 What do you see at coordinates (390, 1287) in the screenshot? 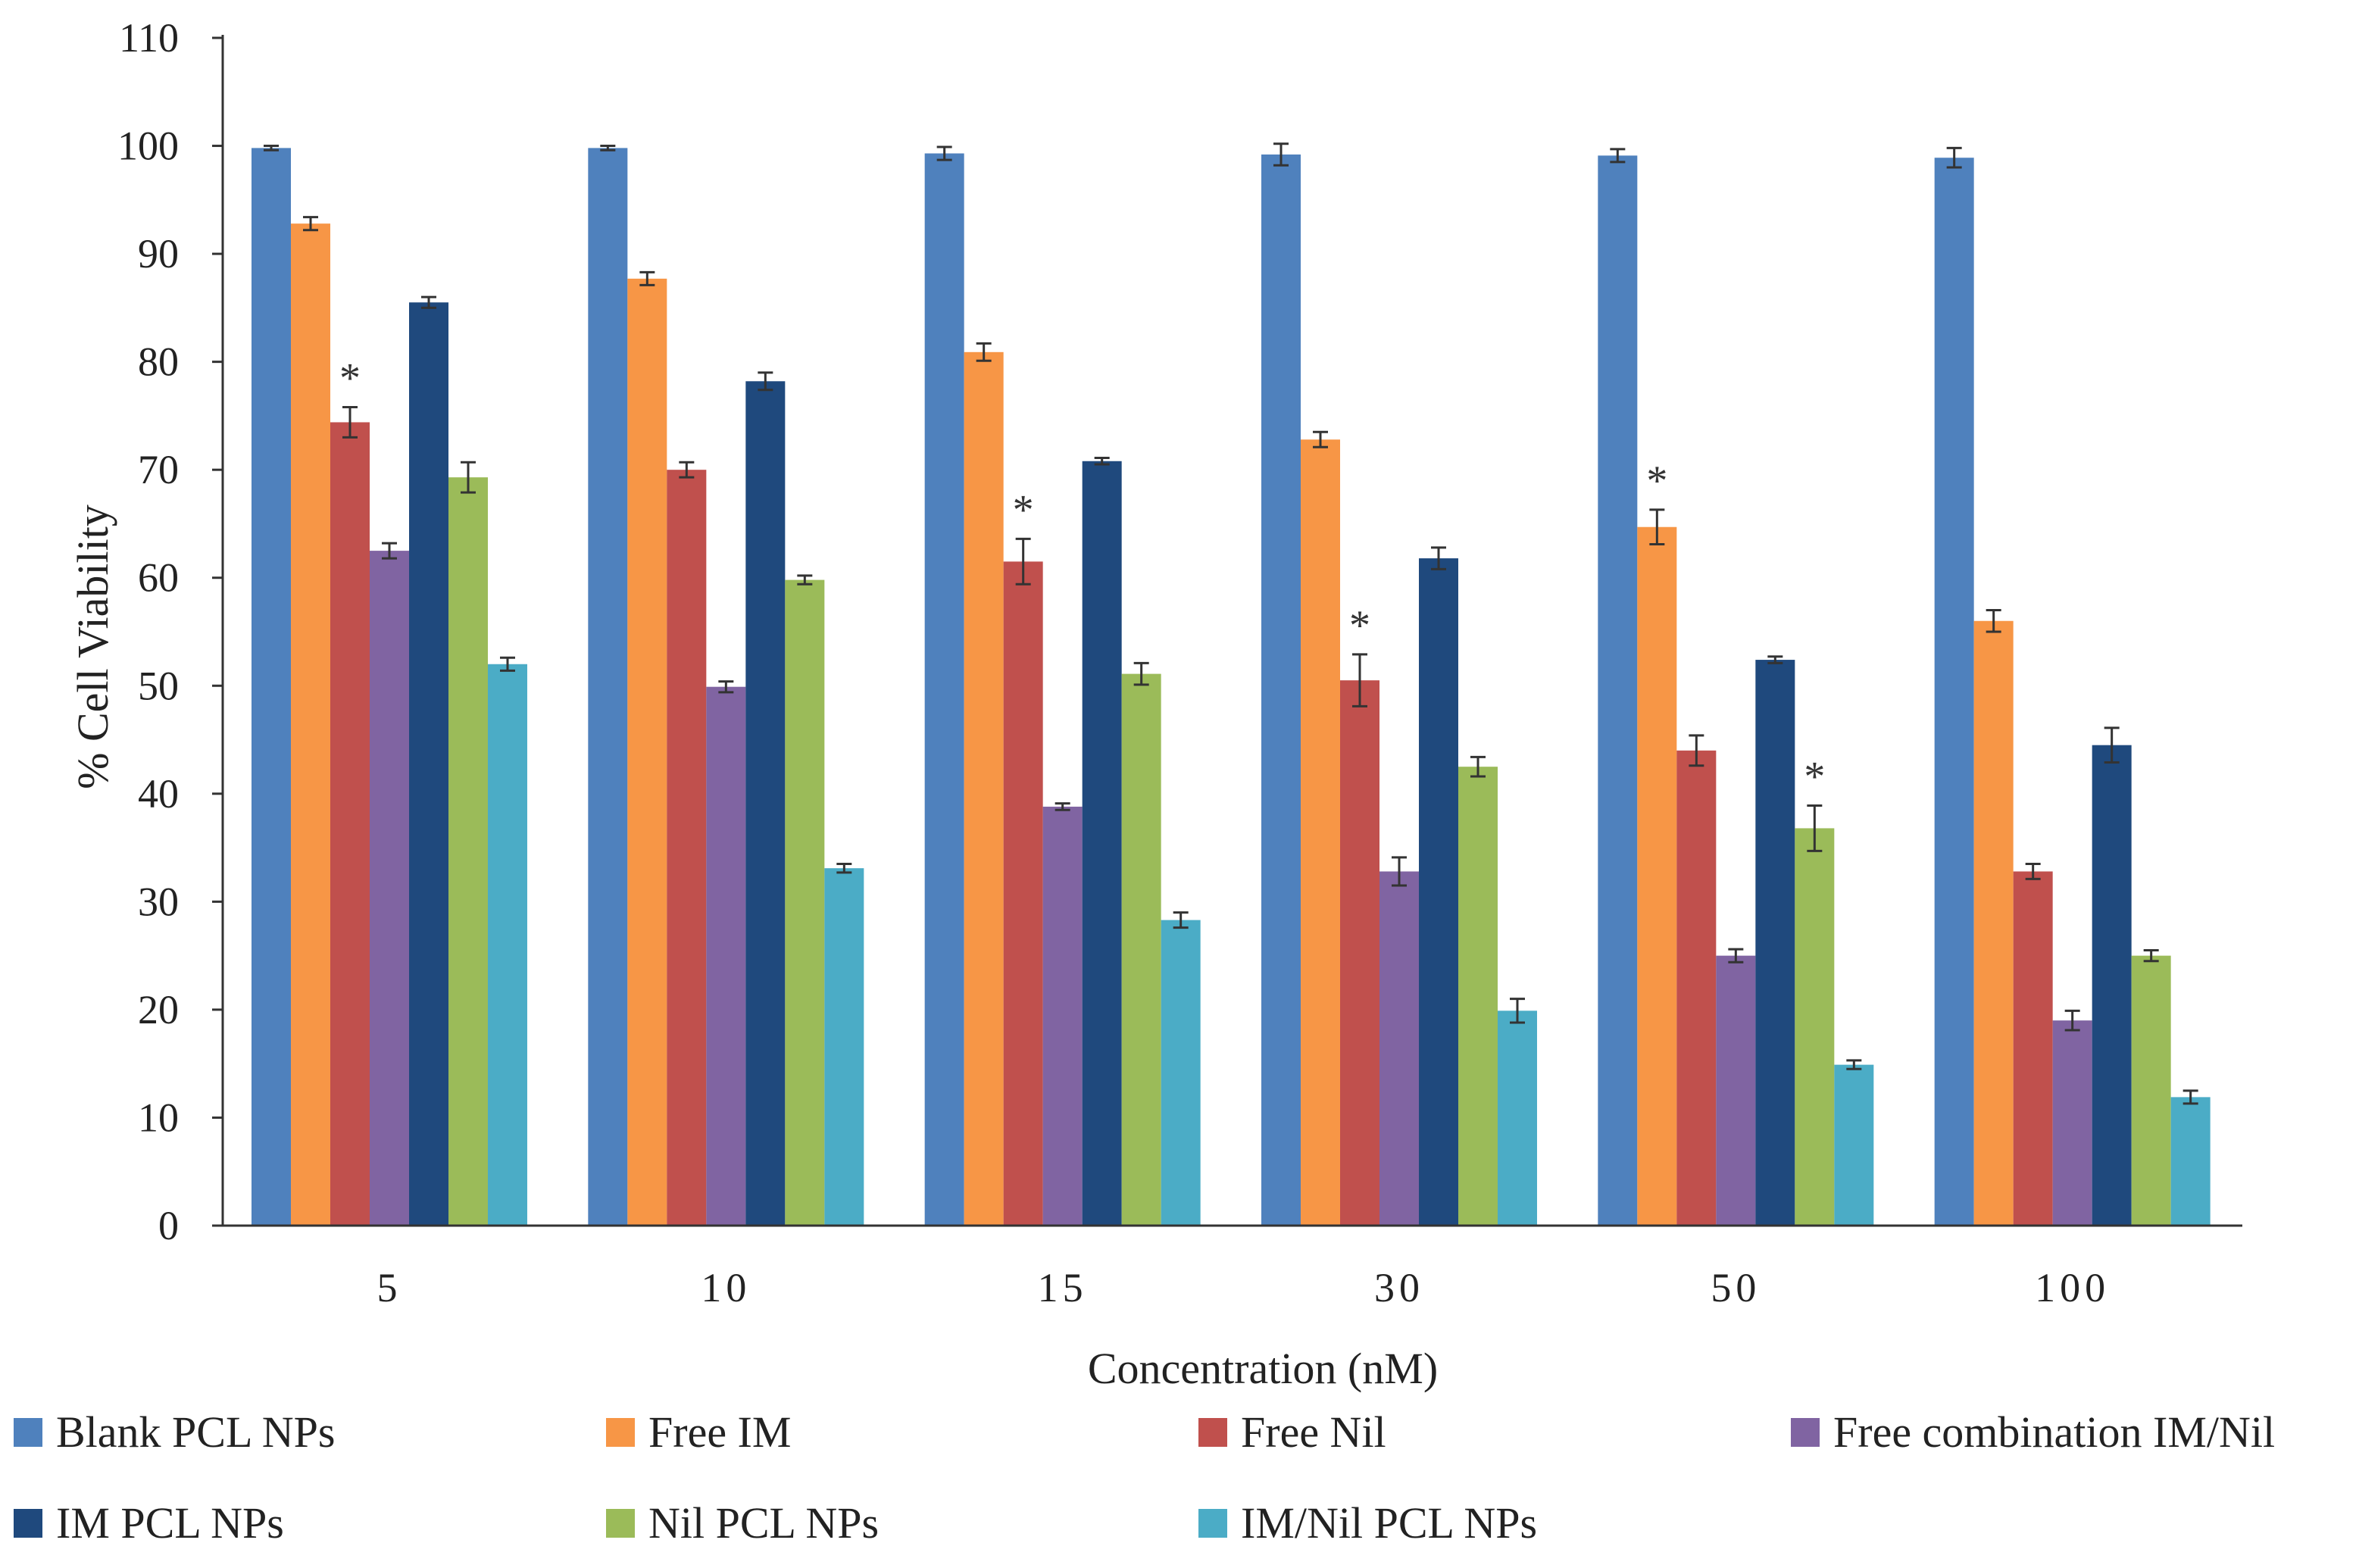
I see `x-tick-label-5: 5` at bounding box center [390, 1287].